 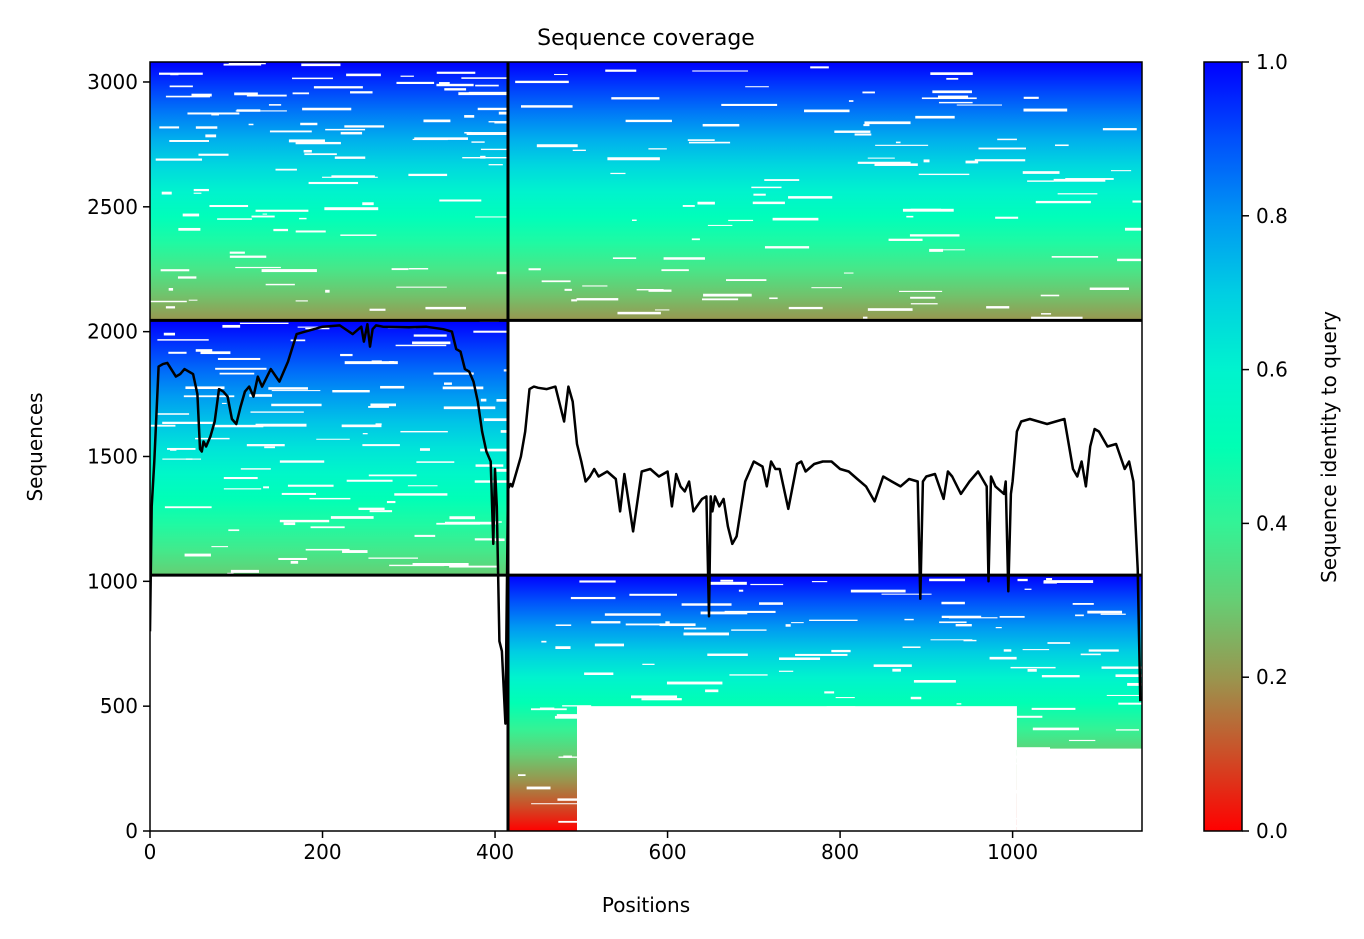 What do you see at coordinates (1329, 447) in the screenshot?
I see `colorbar-label: Sequence identity to query` at bounding box center [1329, 447].